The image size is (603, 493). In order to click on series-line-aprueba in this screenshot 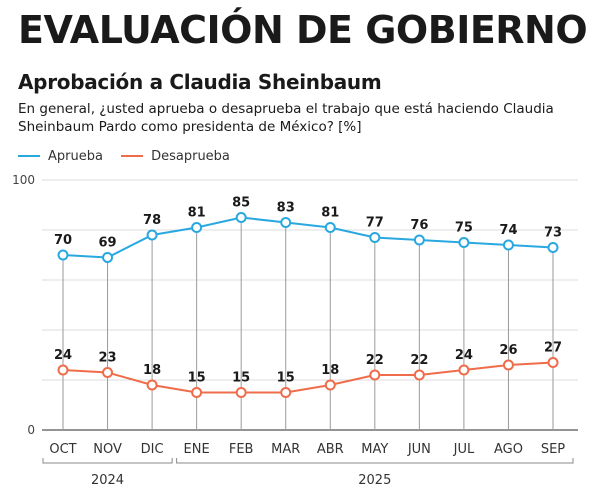, I will do `click(308, 237)`.